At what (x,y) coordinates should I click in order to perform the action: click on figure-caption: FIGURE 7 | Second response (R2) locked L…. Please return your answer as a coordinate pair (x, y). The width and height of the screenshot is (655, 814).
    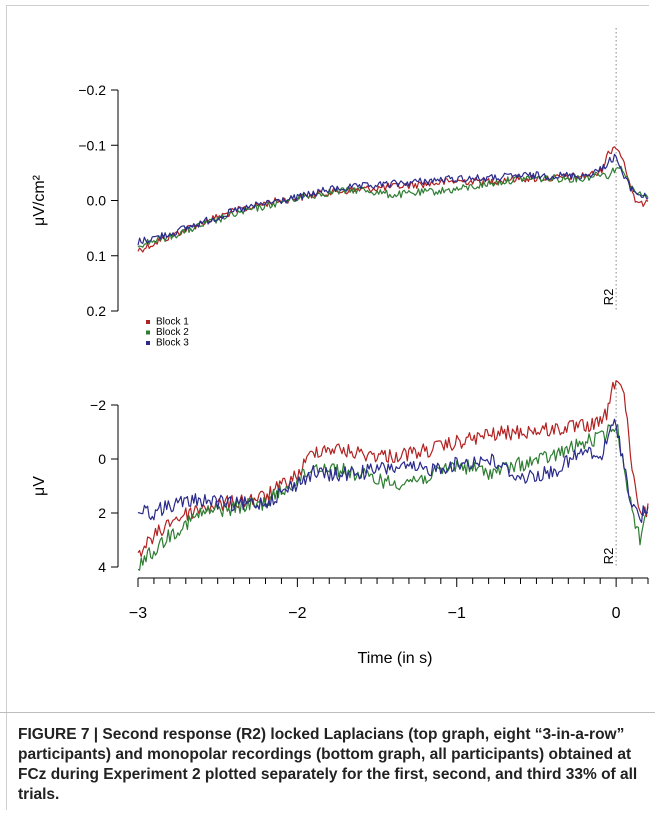
    Looking at the image, I should click on (328, 764).